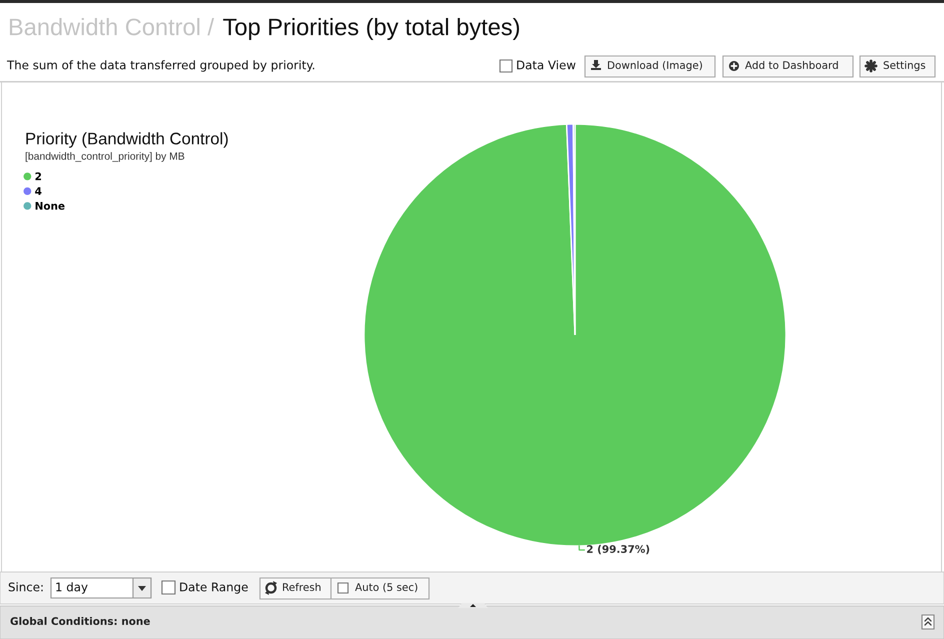 The height and width of the screenshot is (639, 944). What do you see at coordinates (301, 587) in the screenshot?
I see `text: Refresh` at bounding box center [301, 587].